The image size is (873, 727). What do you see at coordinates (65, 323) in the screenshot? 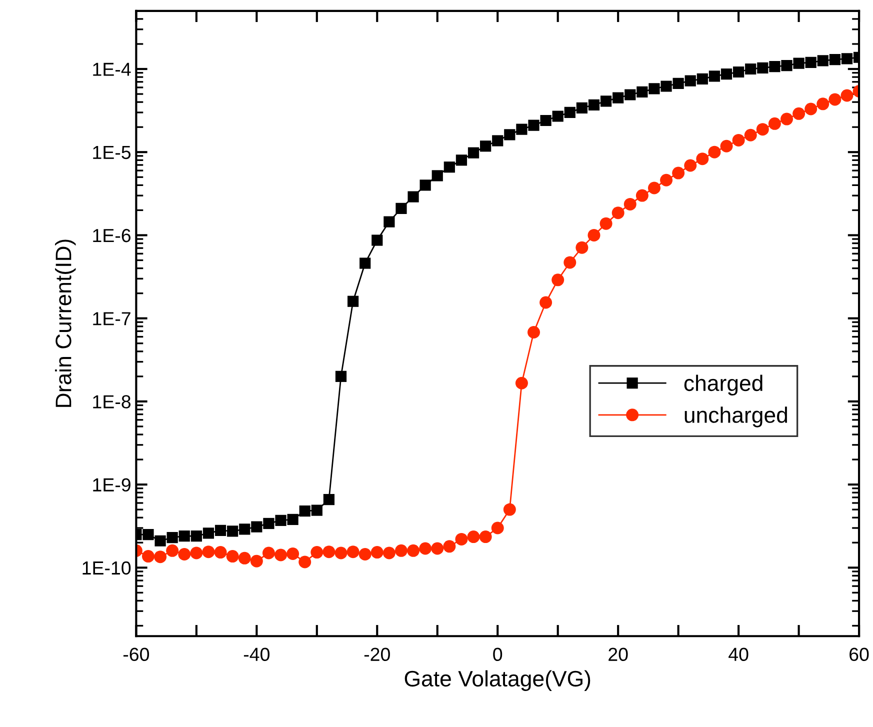
I see `y-axis-title: Drain Current(ID)` at bounding box center [65, 323].